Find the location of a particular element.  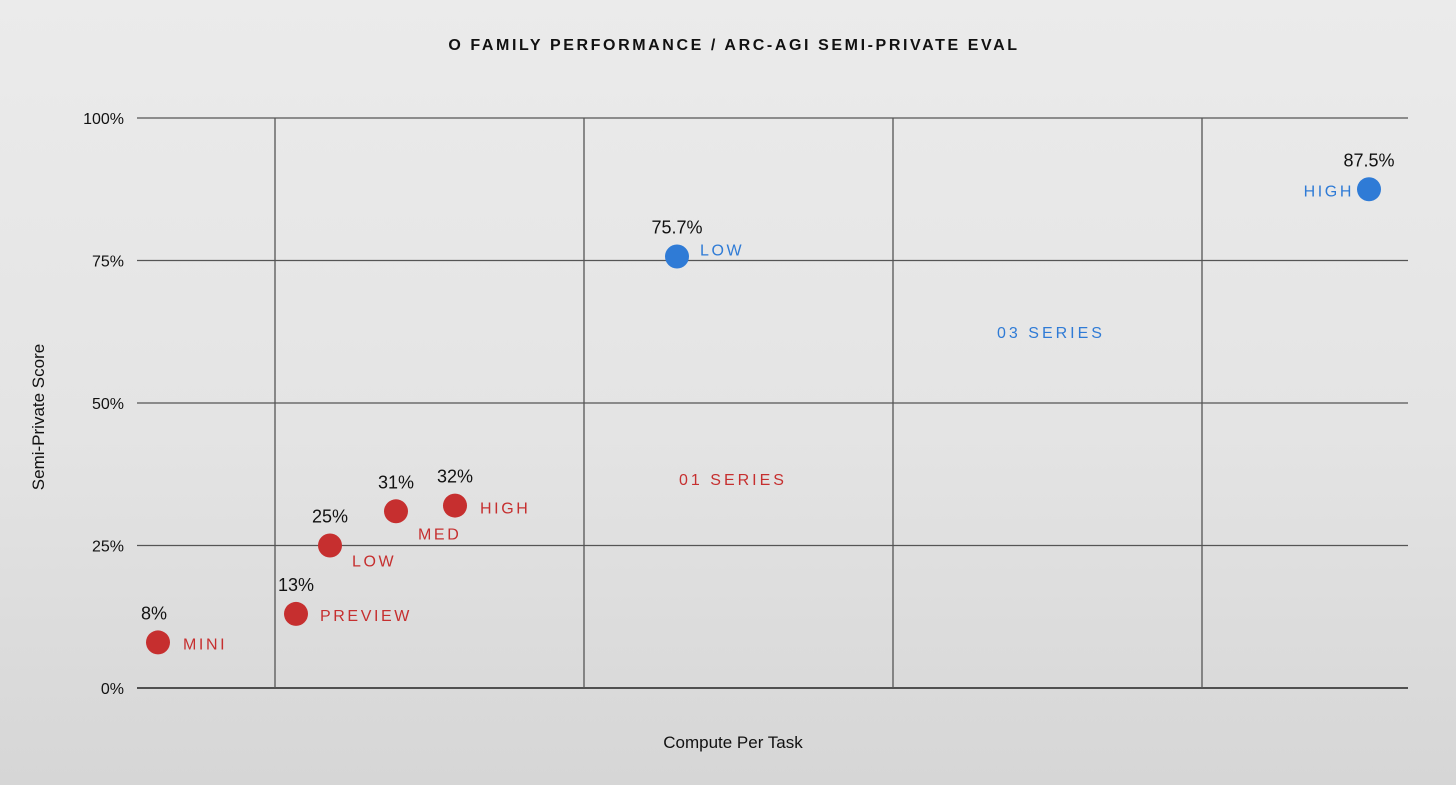

o1-low-point is located at coordinates (330, 545).